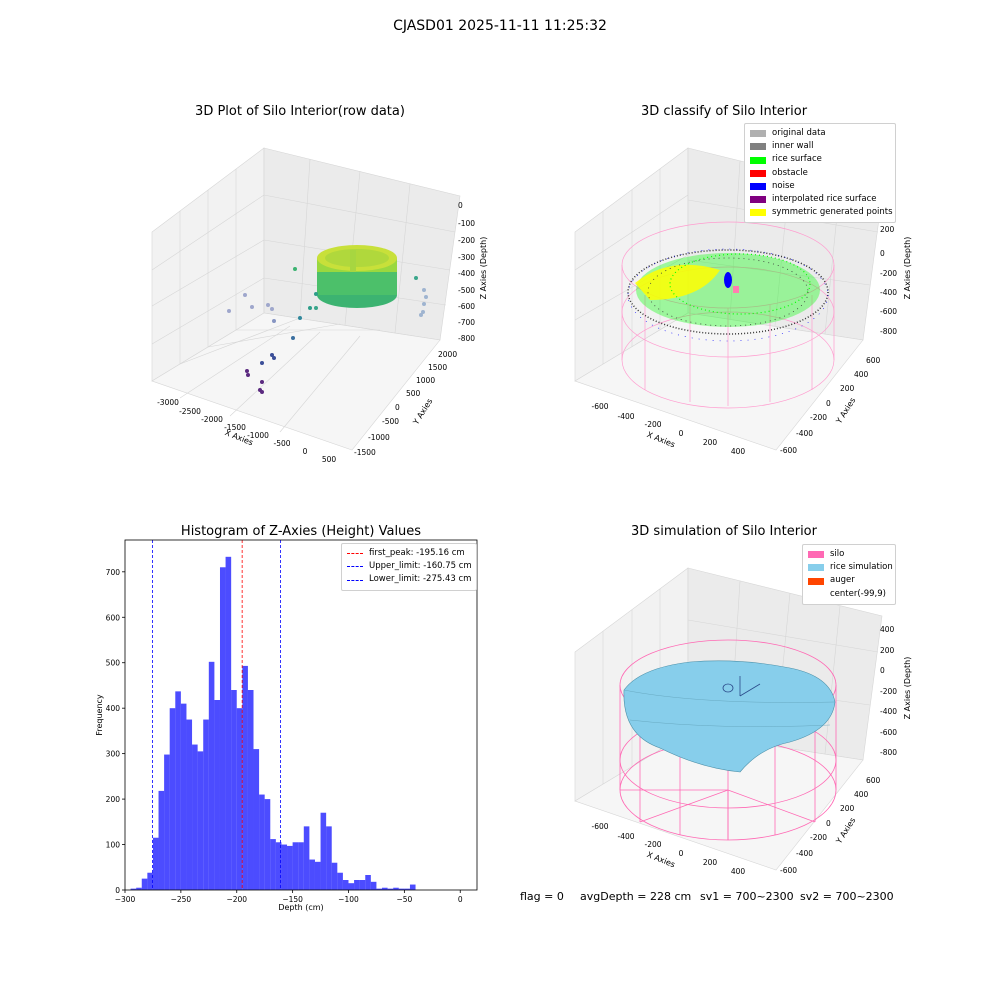 This screenshot has width=1000, height=1000. Describe the element at coordinates (652, 844) in the screenshot. I see `plot4-xtick: -200` at that location.